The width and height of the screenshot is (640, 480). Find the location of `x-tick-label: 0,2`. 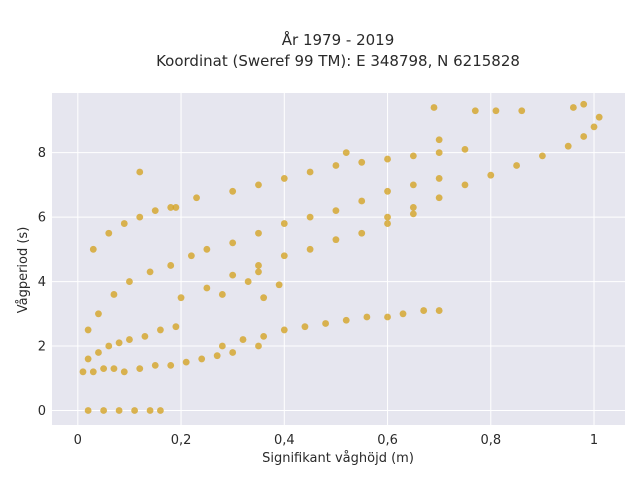

x-tick-label: 0,2 is located at coordinates (181, 440).